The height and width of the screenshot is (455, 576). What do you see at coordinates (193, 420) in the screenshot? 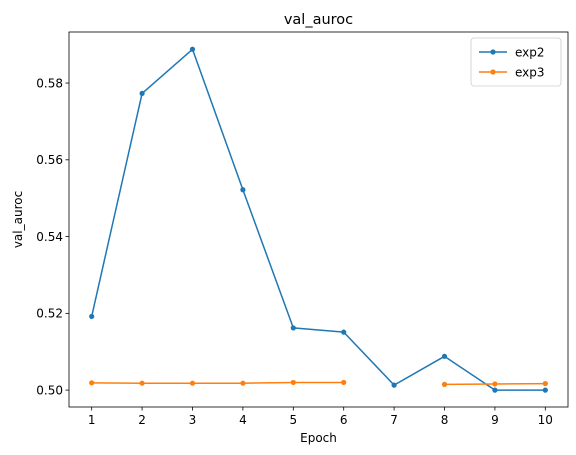
I see `x-tick-label: 3` at bounding box center [193, 420].